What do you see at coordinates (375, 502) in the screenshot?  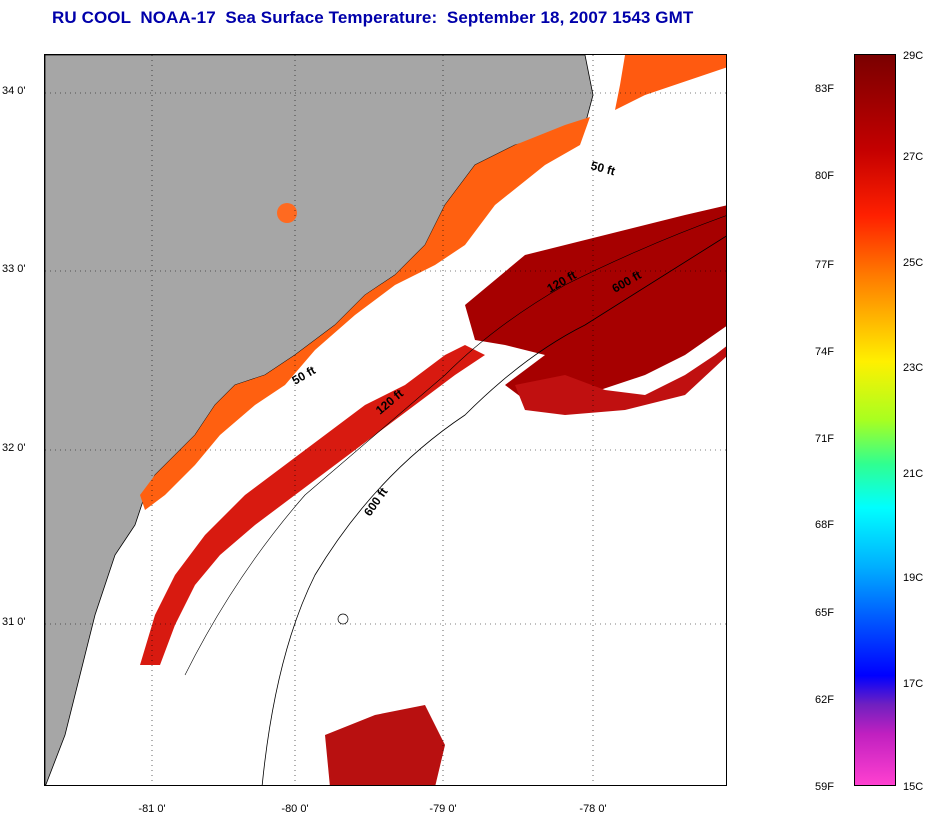 I see `contour-label-600ft-south: 600 ft` at bounding box center [375, 502].